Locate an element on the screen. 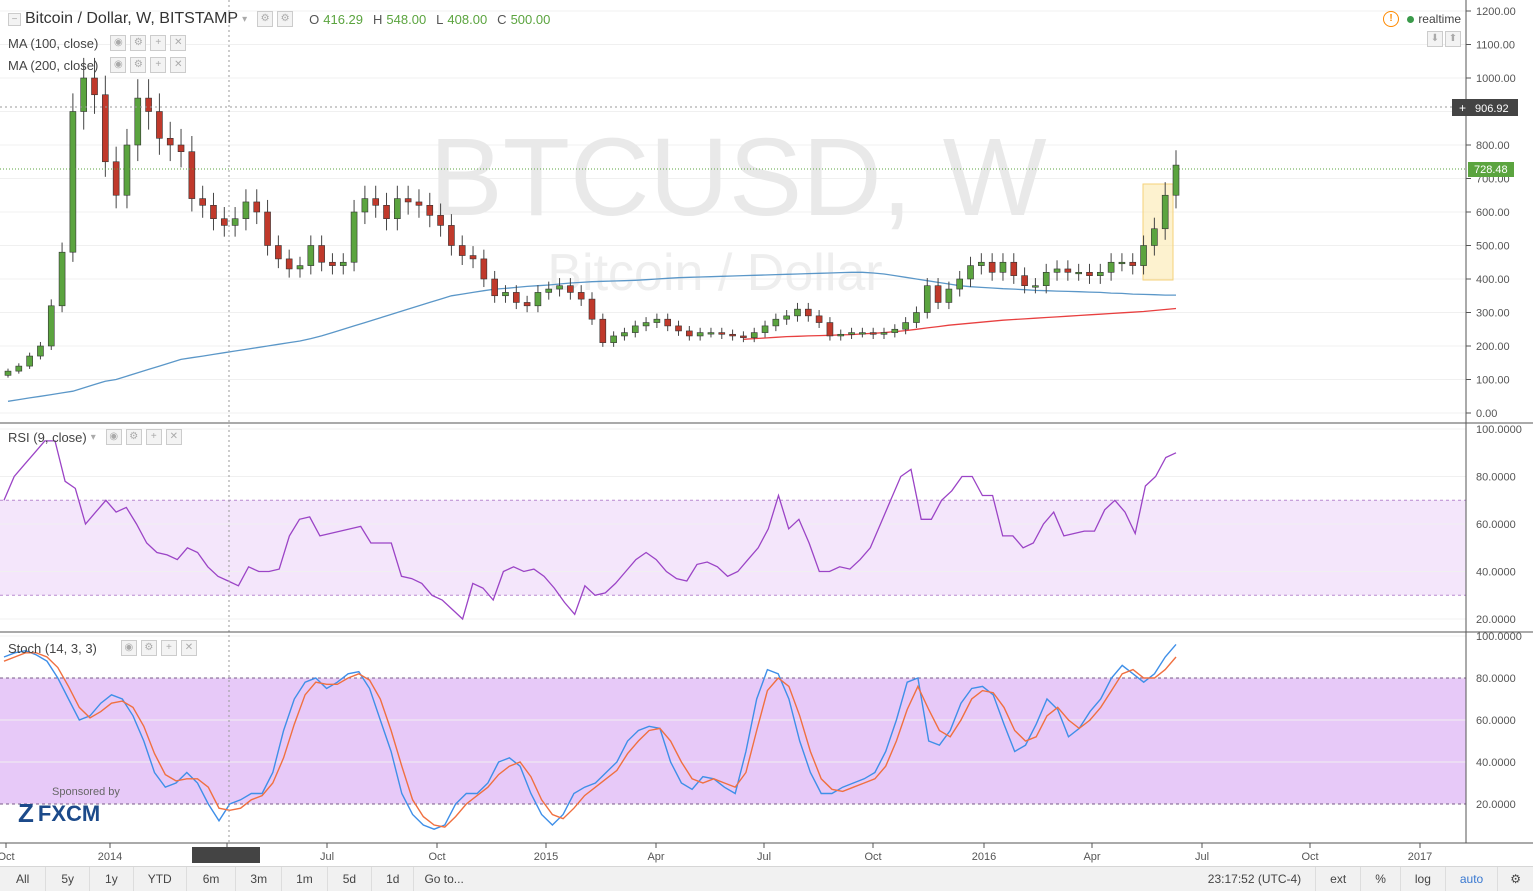 The height and width of the screenshot is (891, 1533). range-all: All is located at coordinates (23, 879).